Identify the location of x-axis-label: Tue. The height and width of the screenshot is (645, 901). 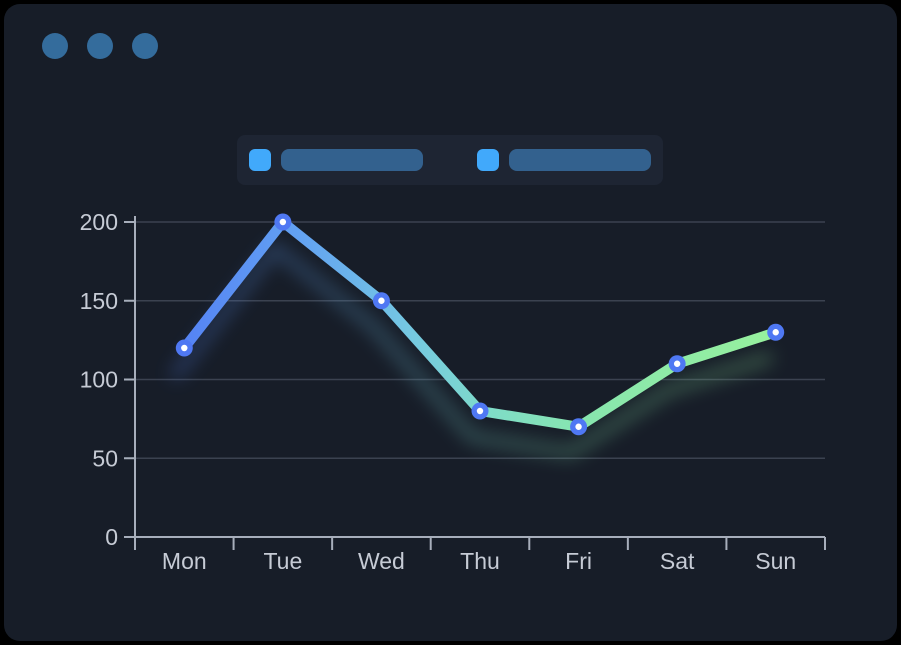
(282, 561).